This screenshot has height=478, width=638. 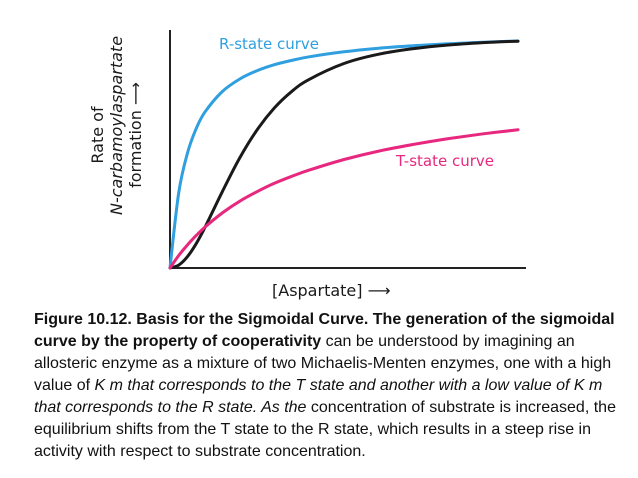 I want to click on y-axis-label-line-3: formation ⟶, so click(x=135, y=135).